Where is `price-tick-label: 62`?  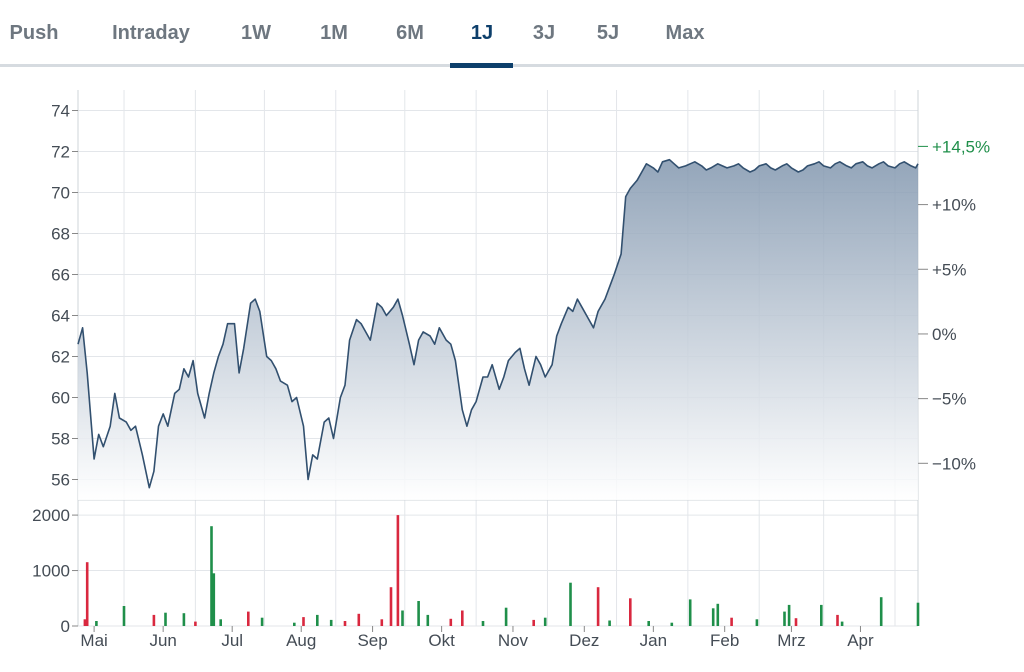
price-tick-label: 62 is located at coordinates (60, 357).